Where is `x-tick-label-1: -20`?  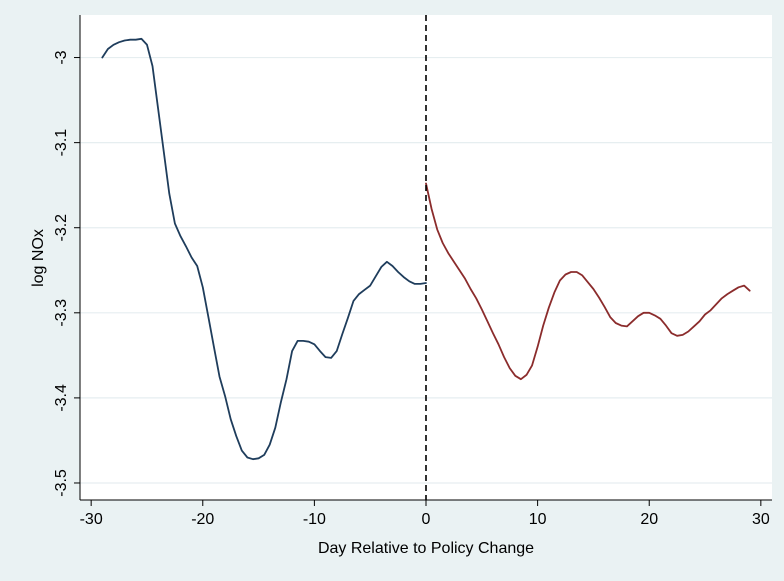
x-tick-label-1: -20 is located at coordinates (202, 519).